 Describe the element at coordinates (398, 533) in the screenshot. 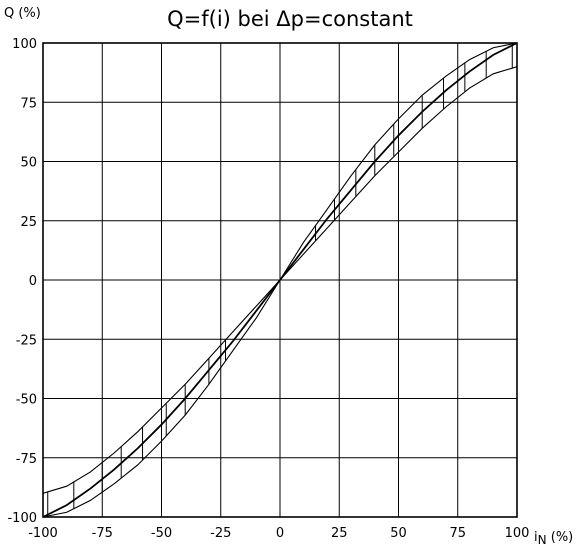

I see `x-tick-label: 50` at that location.